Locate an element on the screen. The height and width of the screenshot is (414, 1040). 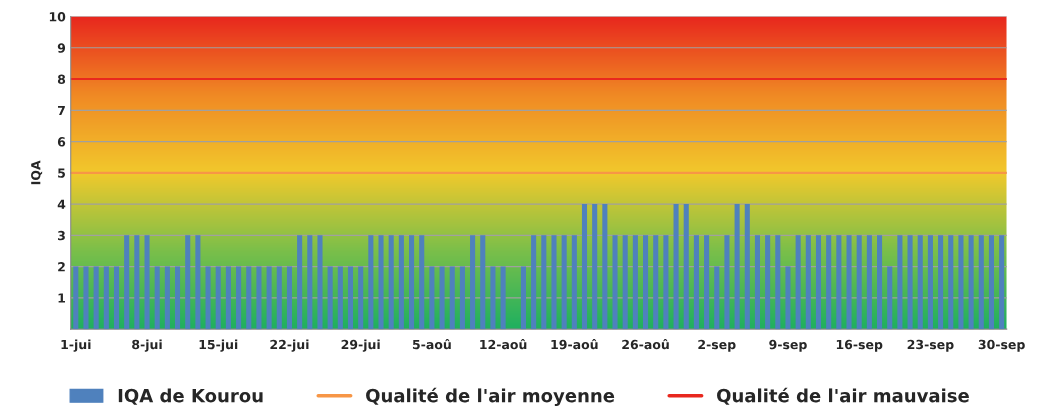
legend-label: Qualité de l'air mauvaise is located at coordinates (843, 396).